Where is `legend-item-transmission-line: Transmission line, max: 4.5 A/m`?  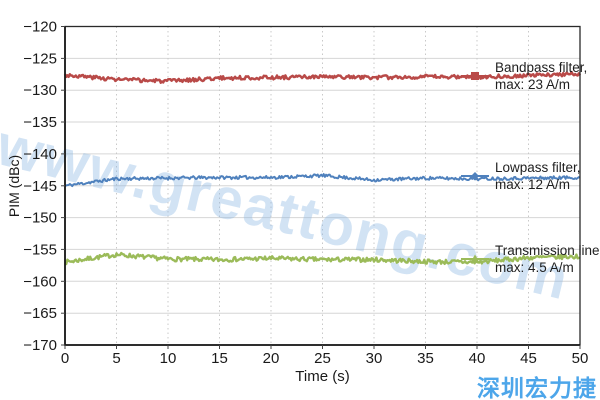 legend-item-transmission-line: Transmission line, max: 4.5 A/m is located at coordinates (530, 259).